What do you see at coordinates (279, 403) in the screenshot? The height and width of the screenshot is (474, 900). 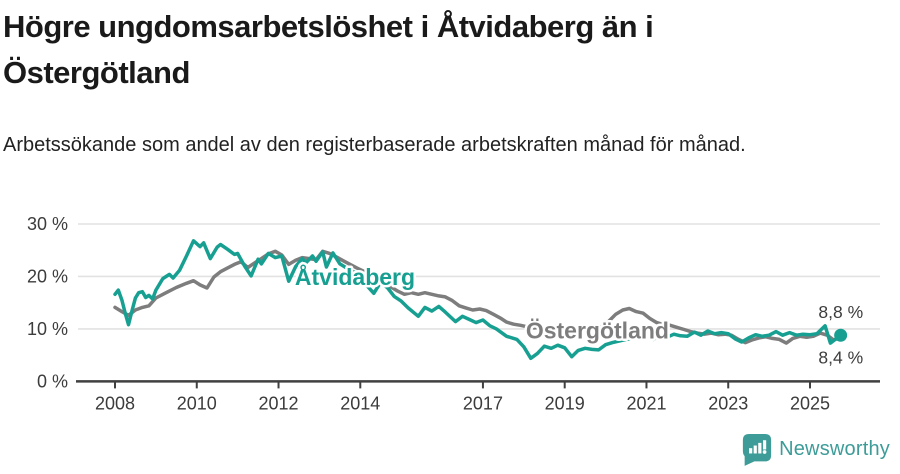 I see `x-axis-tick-label: 2012` at bounding box center [279, 403].